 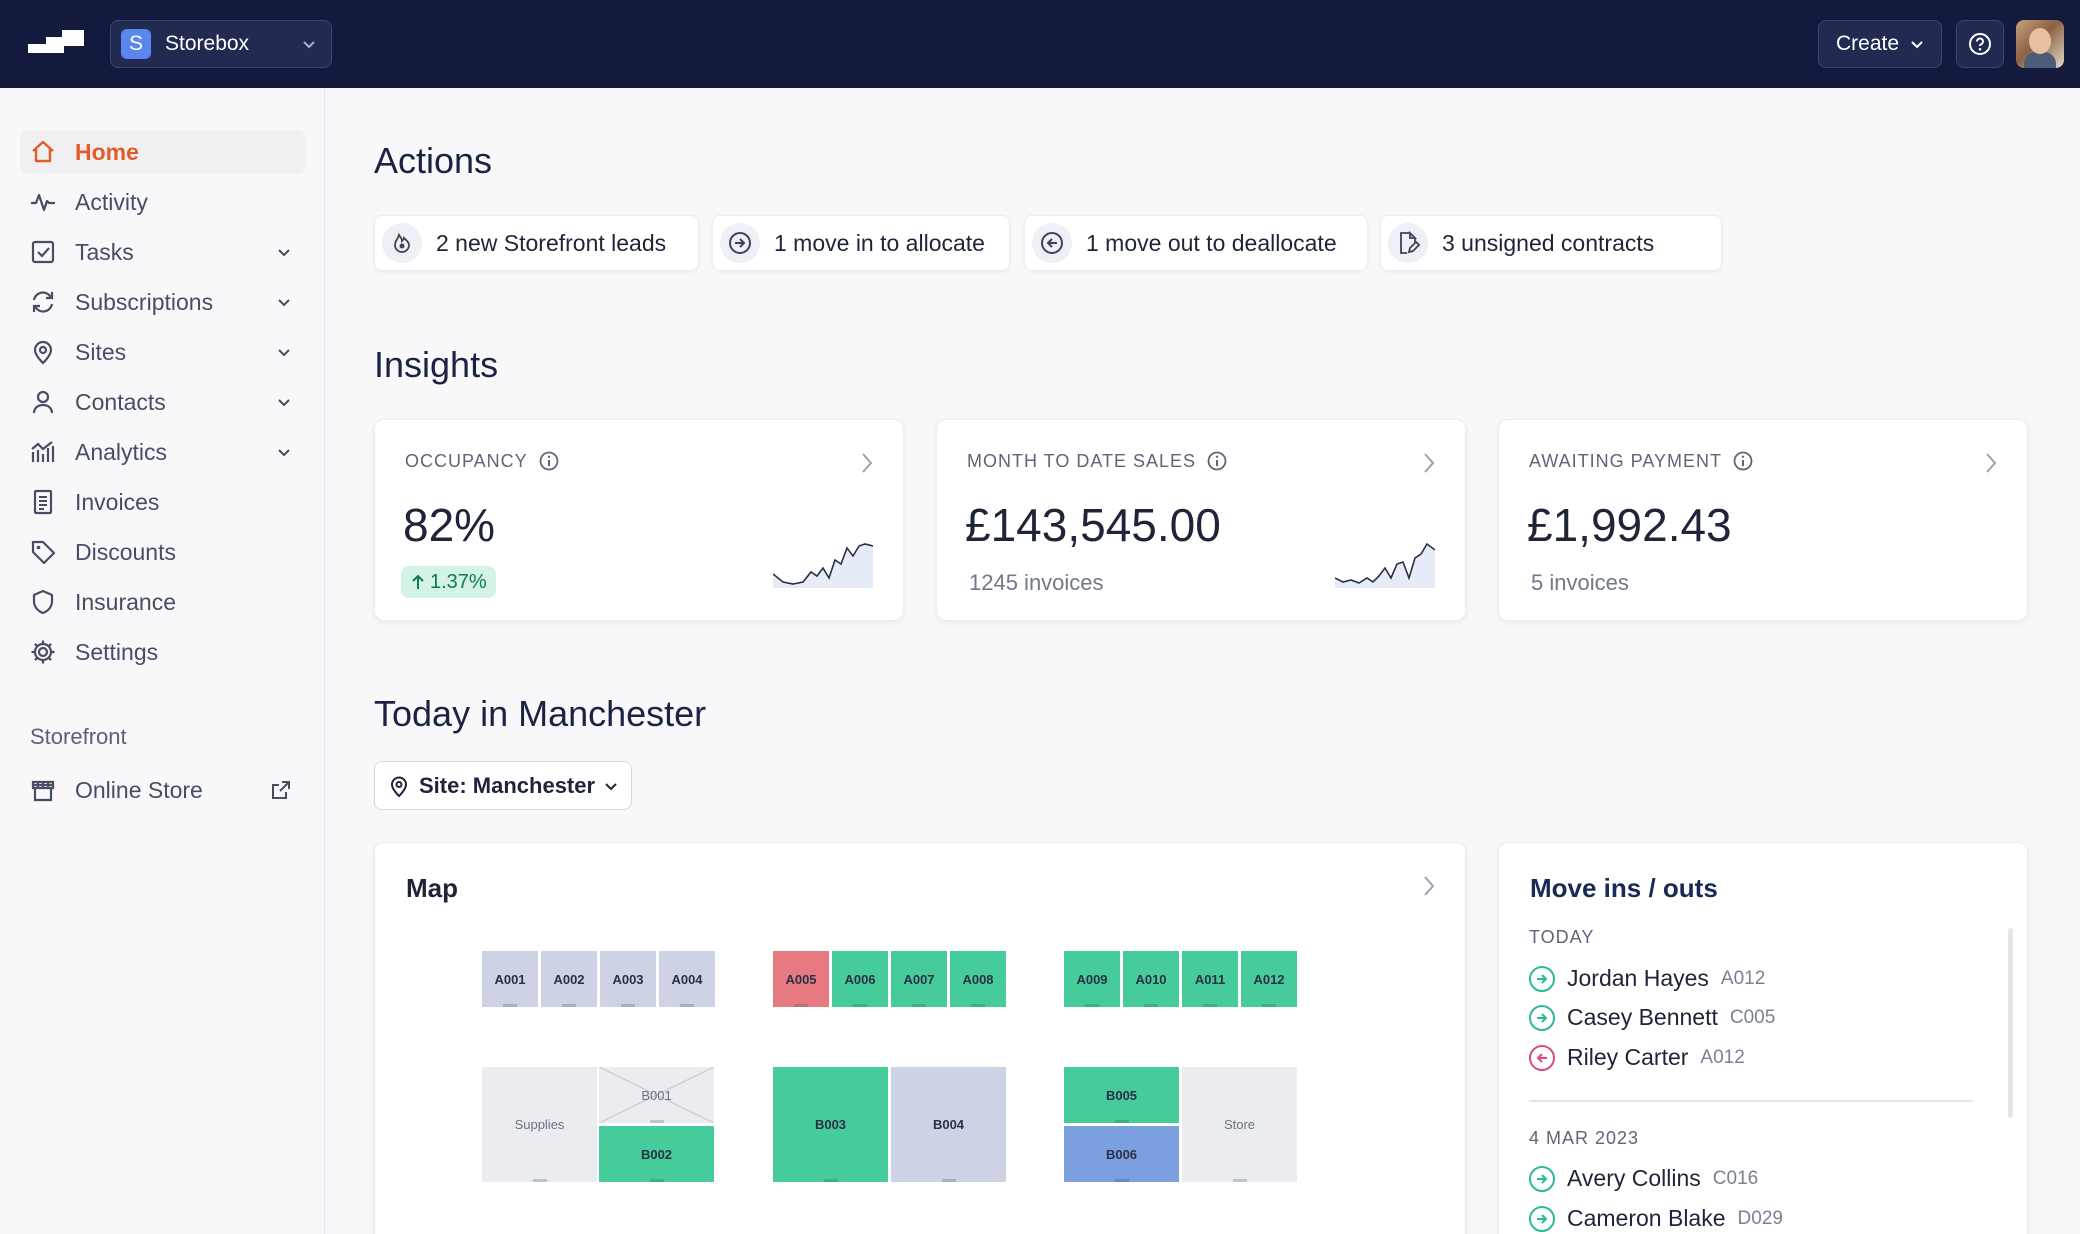 What do you see at coordinates (1542, 1057) in the screenshot?
I see `move-out-icon` at bounding box center [1542, 1057].